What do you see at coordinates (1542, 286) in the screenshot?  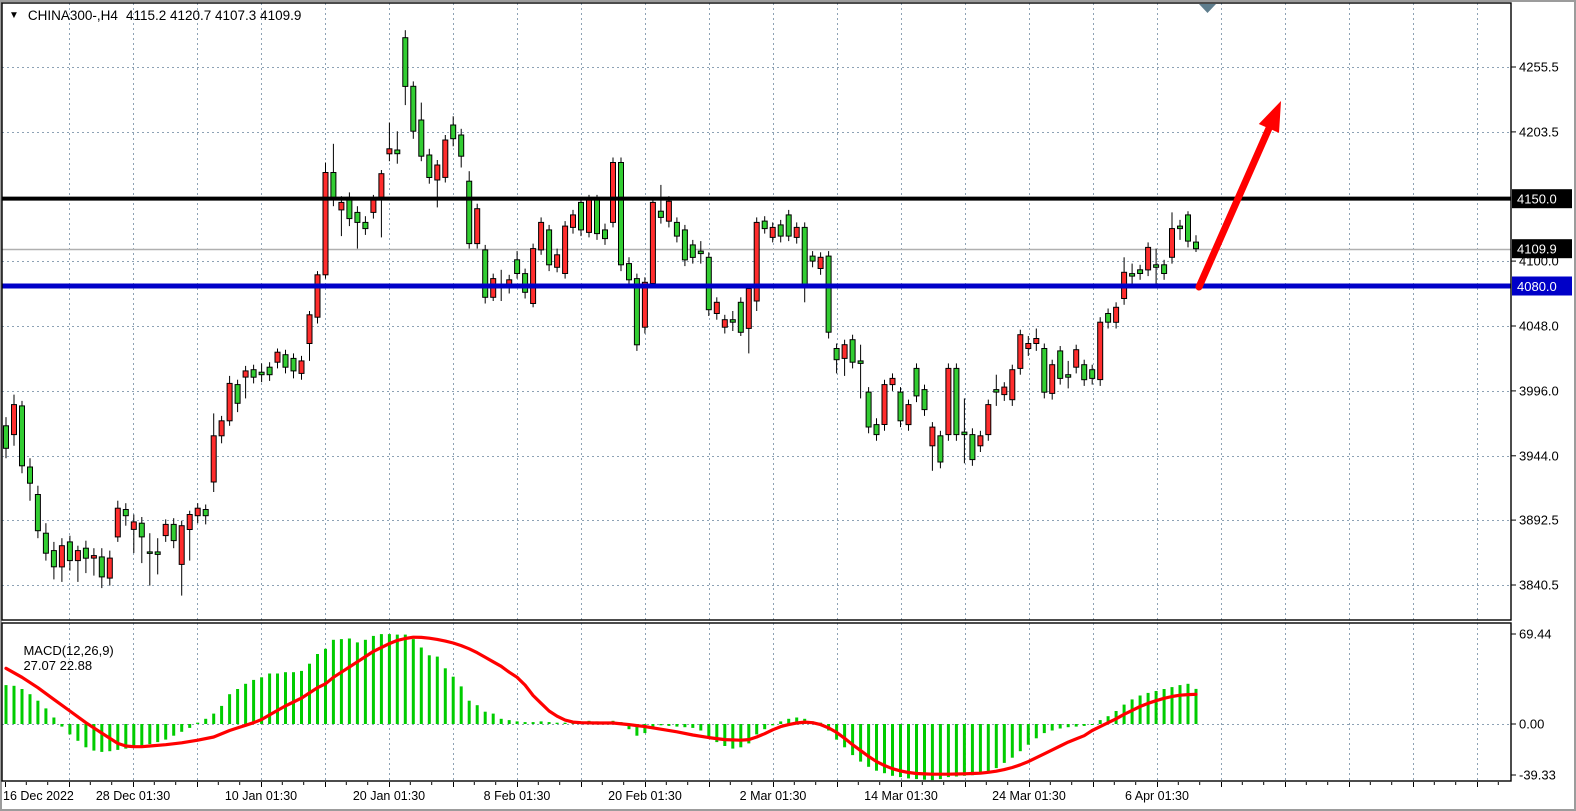 I see `price-badge` at bounding box center [1542, 286].